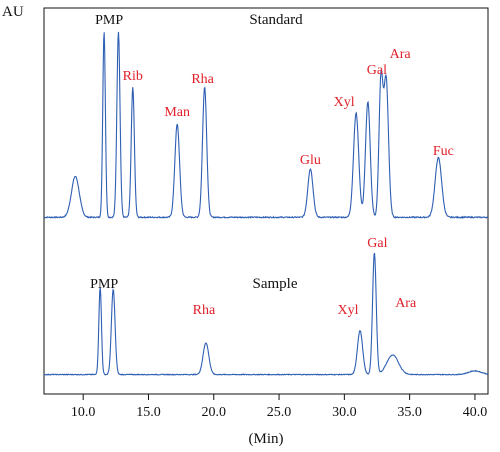 The width and height of the screenshot is (500, 452). Describe the element at coordinates (266, 439) in the screenshot. I see `x-axis-label: (Min)` at that location.